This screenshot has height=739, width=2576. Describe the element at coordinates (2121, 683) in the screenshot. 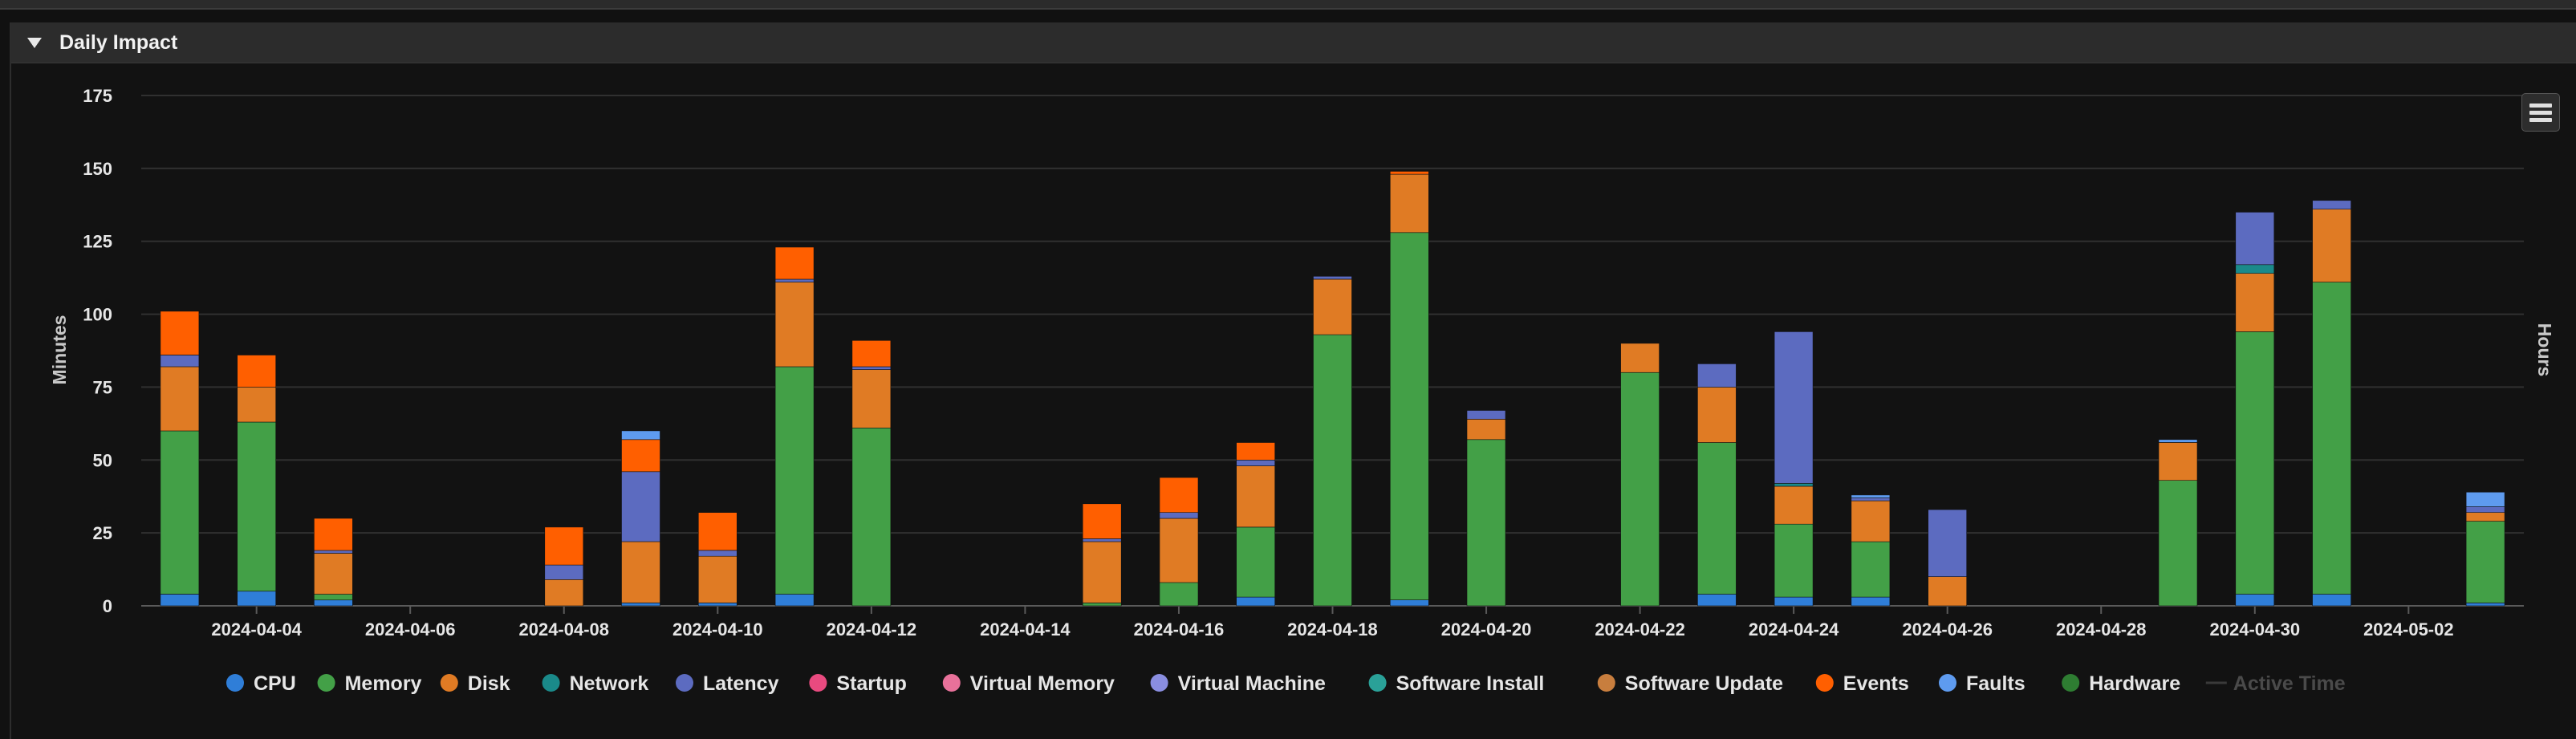

I see `legend-item-hardware: Hardware` at that location.